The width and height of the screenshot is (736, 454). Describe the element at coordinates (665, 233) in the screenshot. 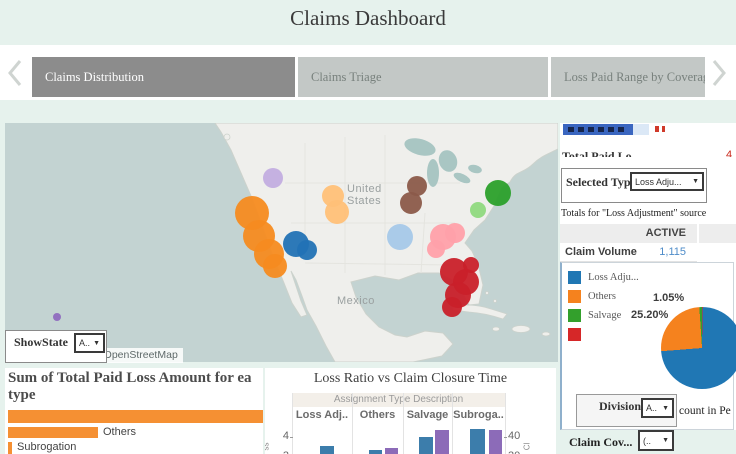

I see `column-header-active: ACTIVE` at that location.